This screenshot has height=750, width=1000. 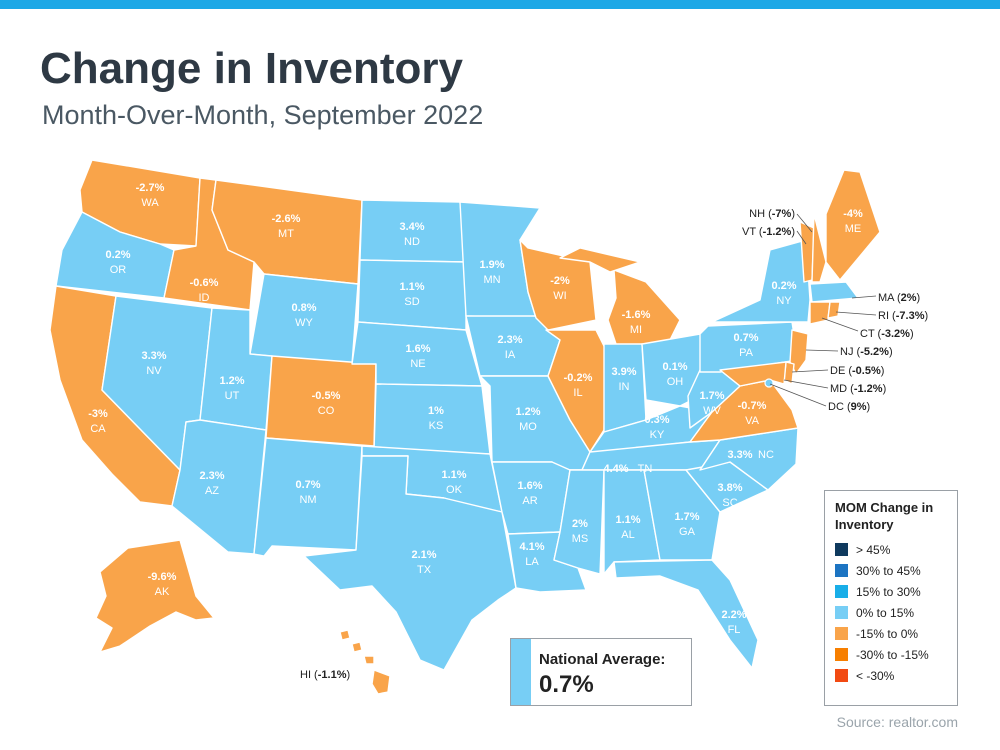 I want to click on label-VA: -0.7% VA, so click(x=752, y=413).